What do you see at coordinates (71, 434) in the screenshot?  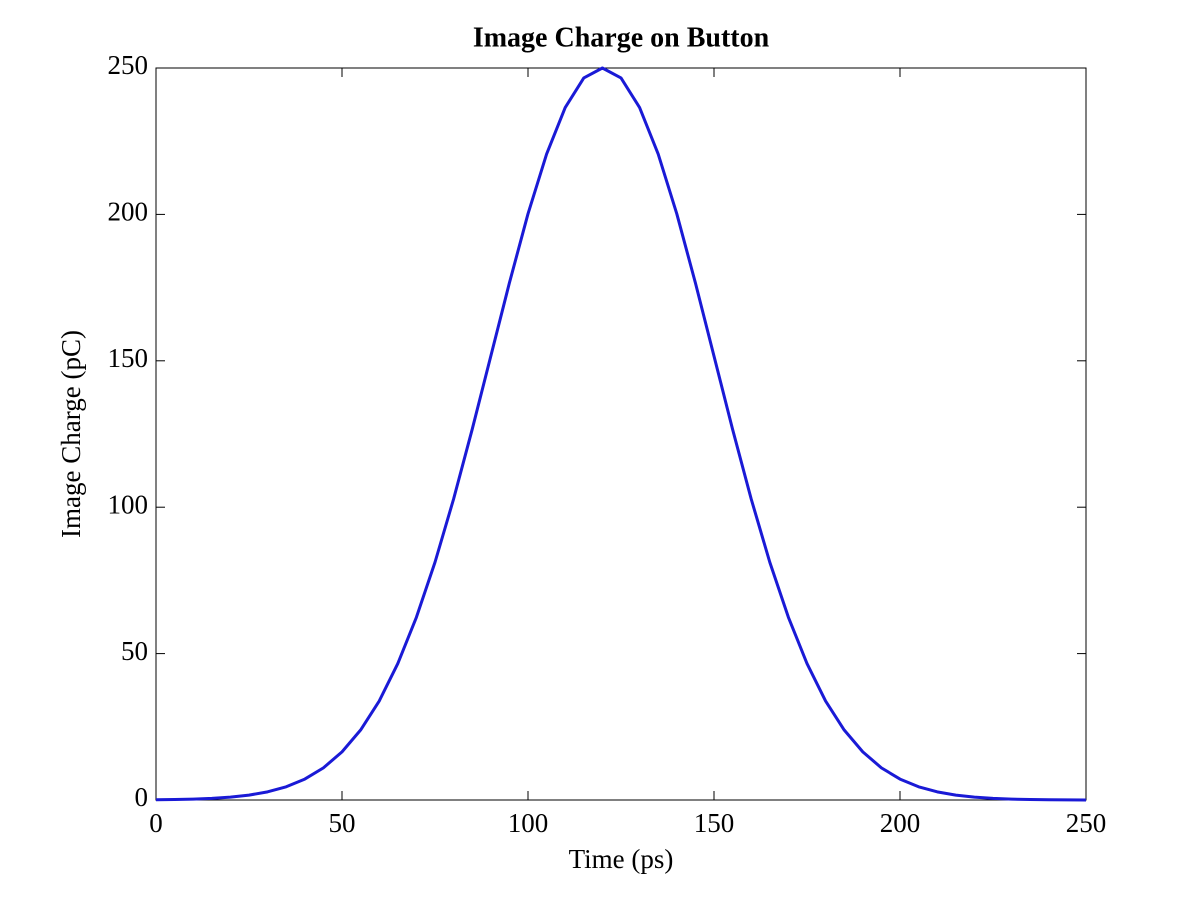 I see `y-axis-label: Image Charge (pC)` at bounding box center [71, 434].